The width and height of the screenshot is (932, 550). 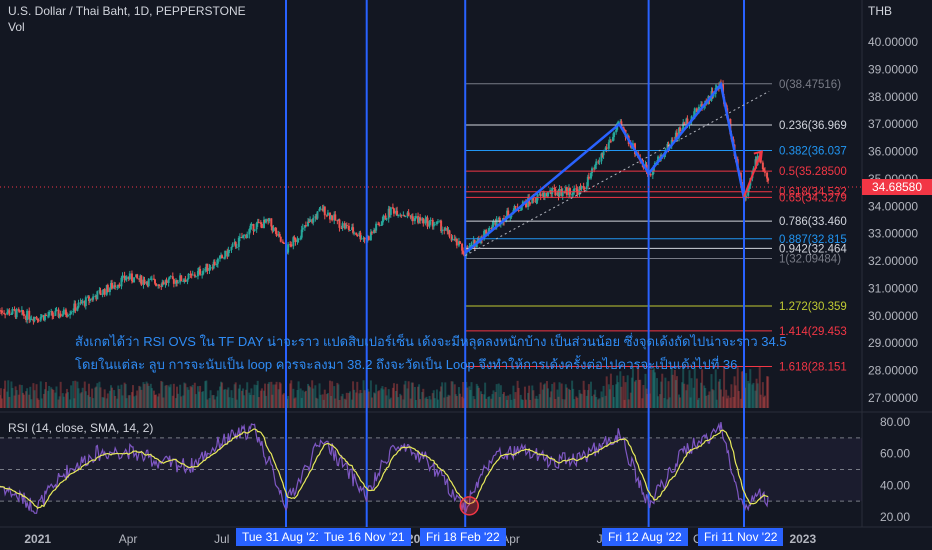 I want to click on date-label-2: Tue 16 Nov '21, so click(x=364, y=537).